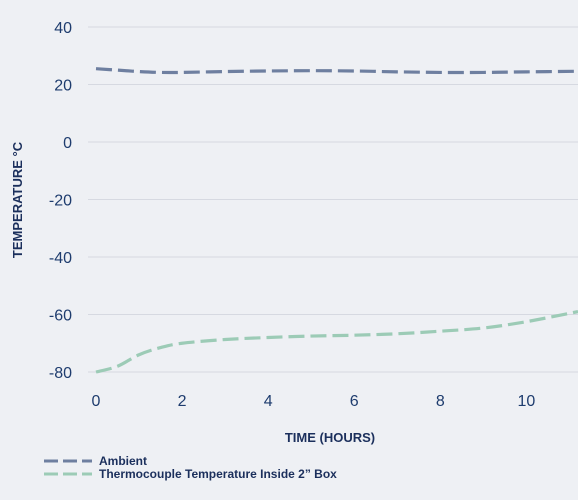  What do you see at coordinates (17, 199) in the screenshot?
I see `y-axis-title: TEMPERATURE °C` at bounding box center [17, 199].